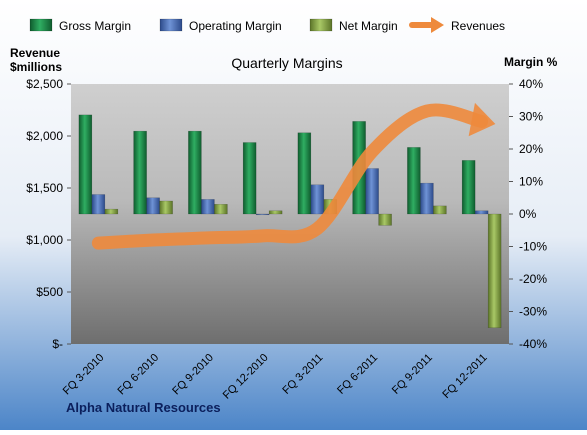 This screenshot has width=587, height=435. I want to click on legend-label-gross-margin: Gross Margin, so click(95, 26).